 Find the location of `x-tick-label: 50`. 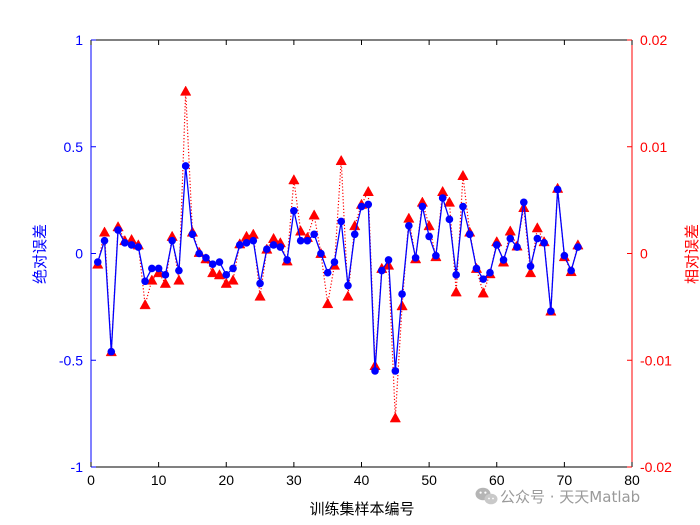

x-tick-label: 50 is located at coordinates (429, 480).